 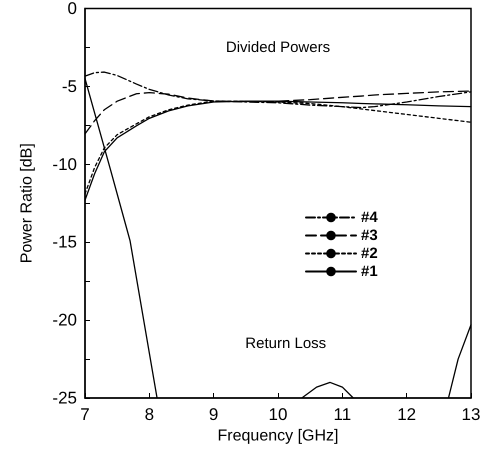 I want to click on y-tick-label: -10, so click(x=64, y=164).